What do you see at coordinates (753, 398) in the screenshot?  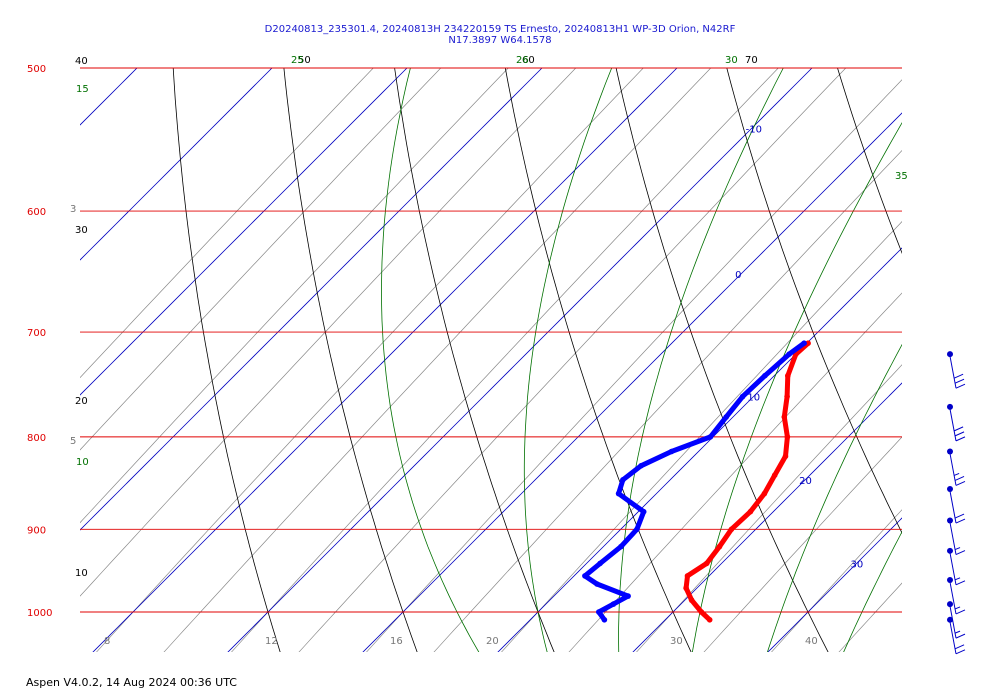 I see `isotherm-label: 10` at bounding box center [753, 398].